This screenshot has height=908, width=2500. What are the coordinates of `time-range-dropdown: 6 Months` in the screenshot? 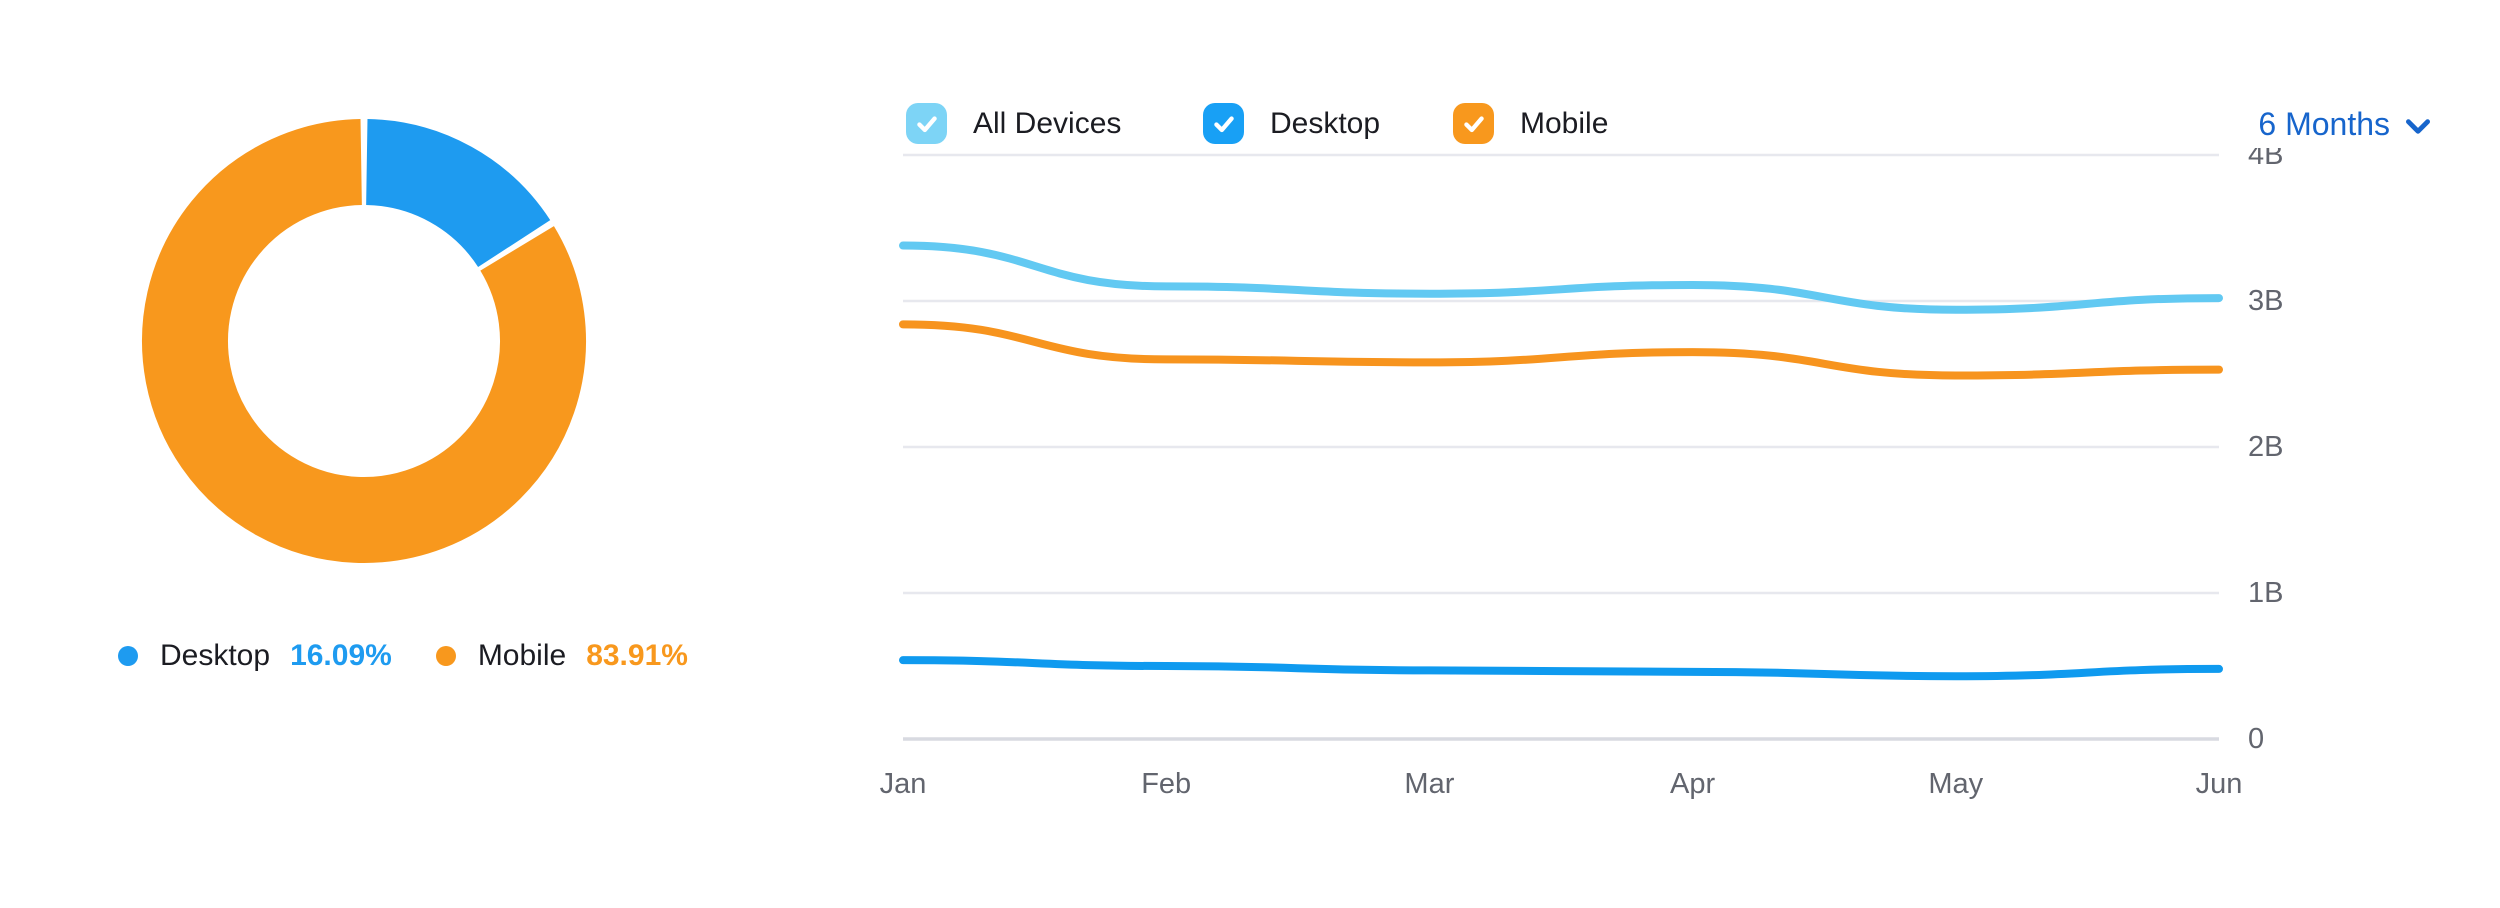 It's located at (2337, 124).